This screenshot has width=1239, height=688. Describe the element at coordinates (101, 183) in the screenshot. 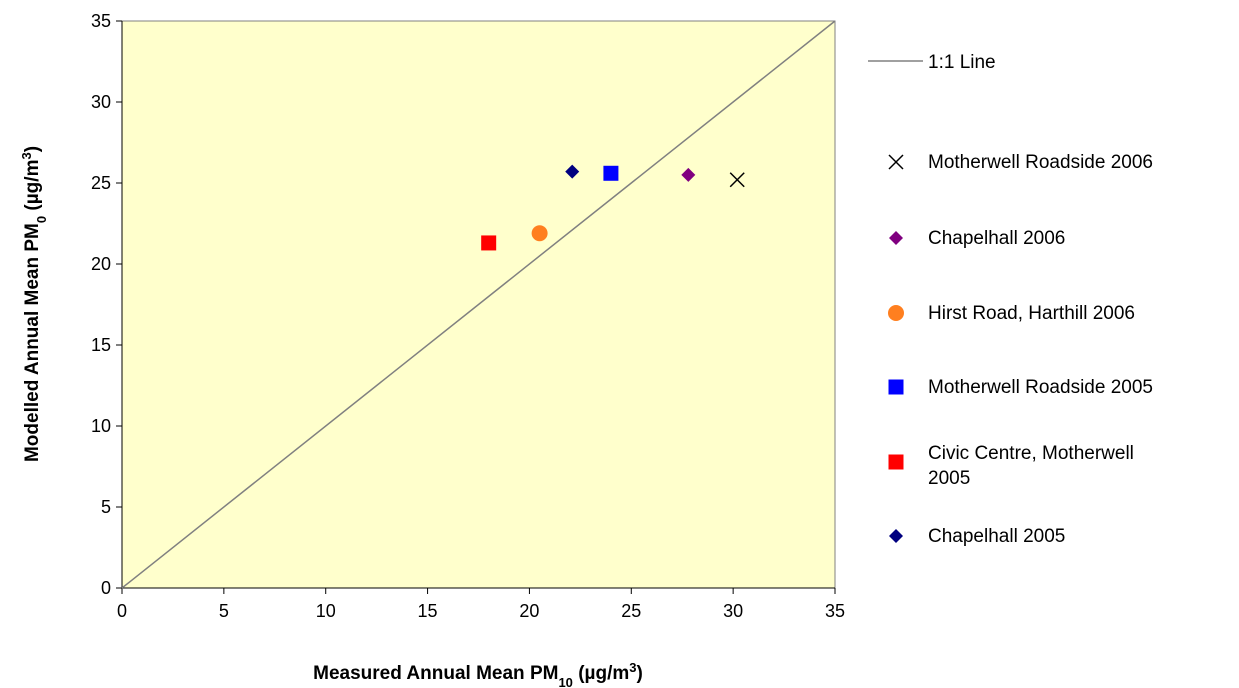

I see `y-tick-label: 25` at that location.